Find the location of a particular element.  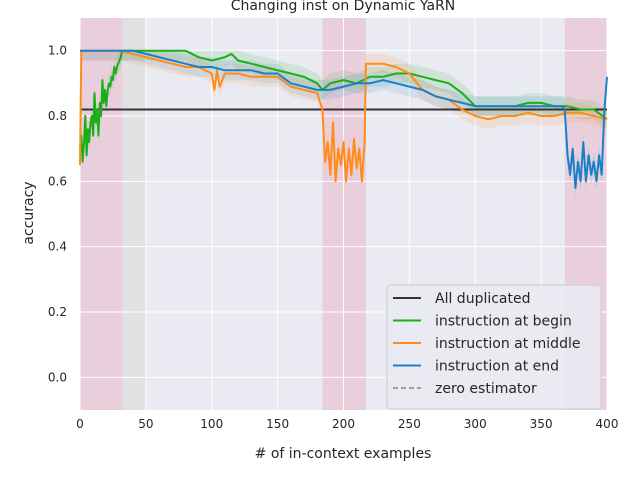

y-tick-label: 0.8 is located at coordinates (57, 116).